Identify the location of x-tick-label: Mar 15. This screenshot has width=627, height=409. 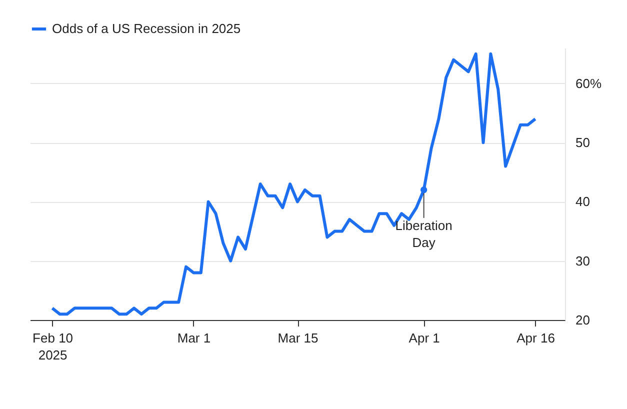
(298, 338).